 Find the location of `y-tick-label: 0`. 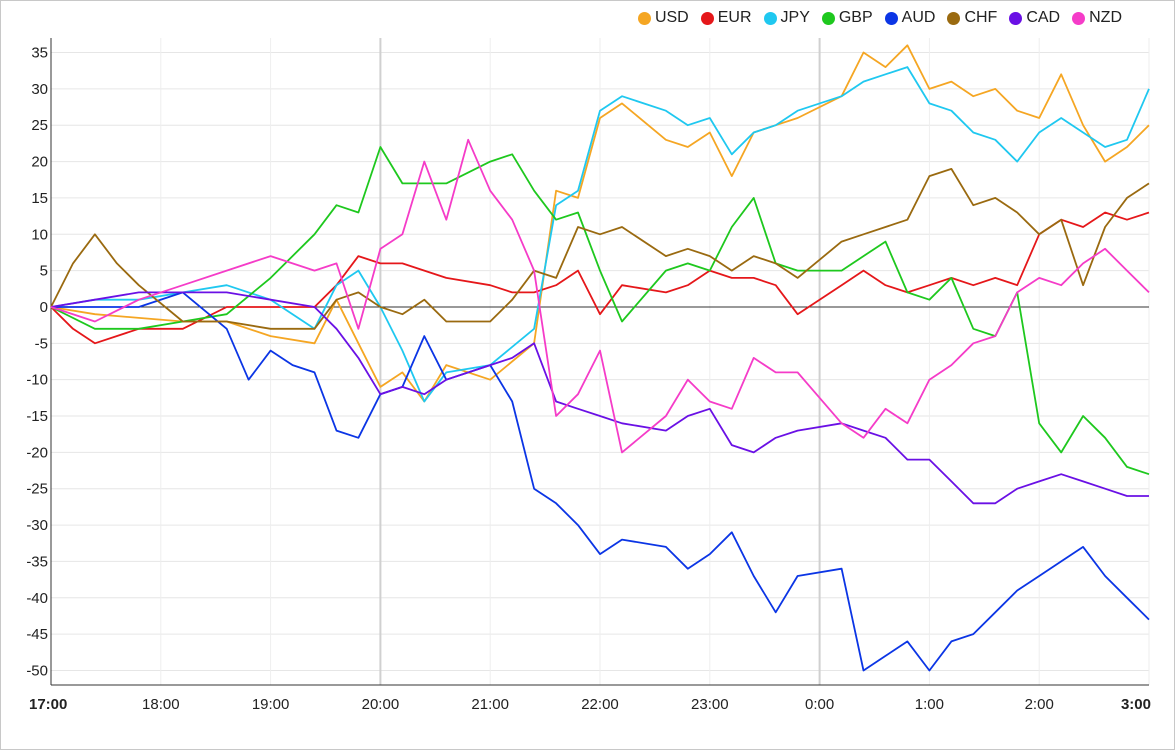

y-tick-label: 0 is located at coordinates (44, 307).